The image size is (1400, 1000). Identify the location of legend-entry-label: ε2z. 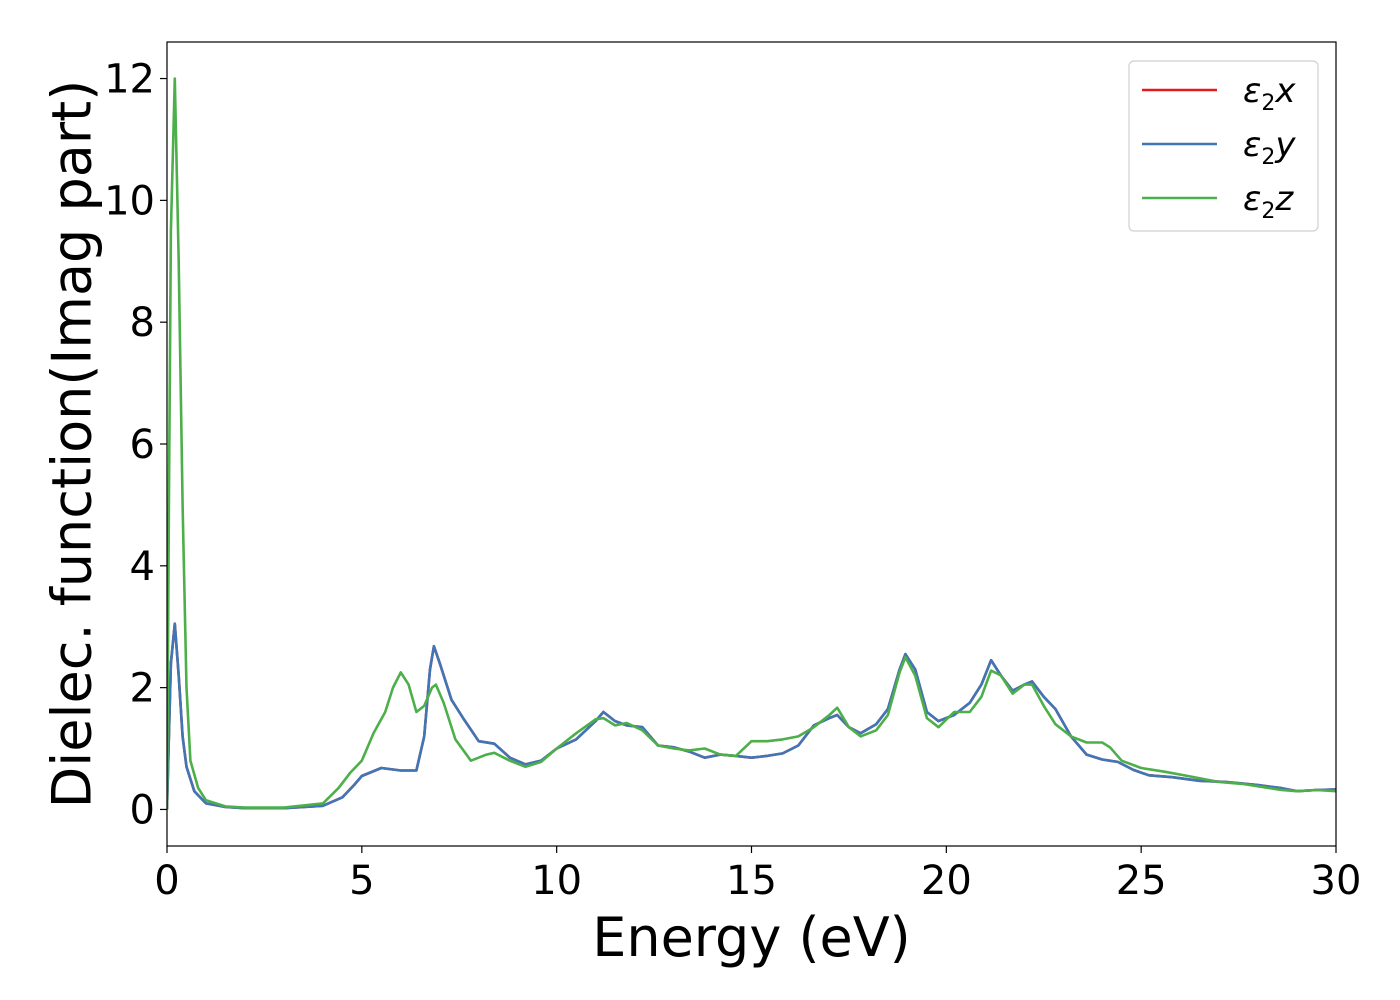
(1268, 201).